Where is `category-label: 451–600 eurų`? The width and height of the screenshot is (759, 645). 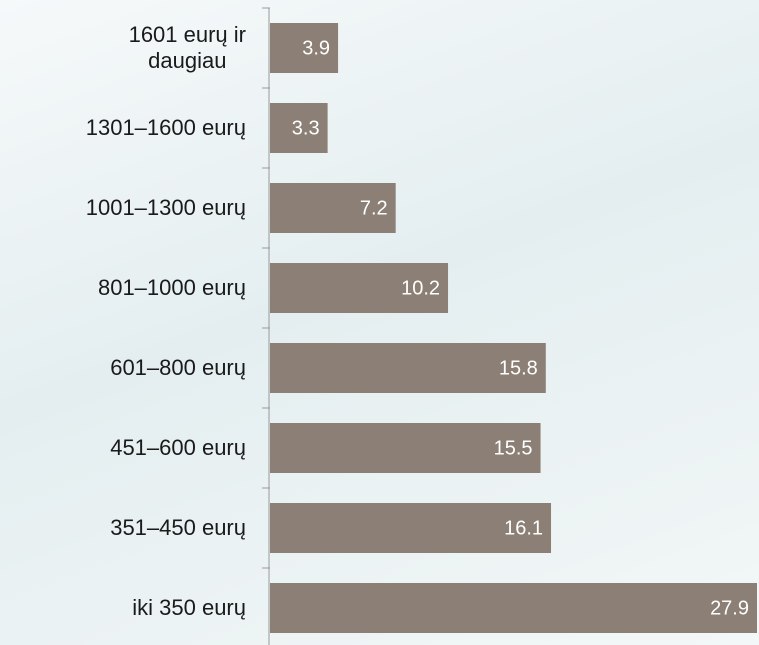 category-label: 451–600 eurų is located at coordinates (178, 447).